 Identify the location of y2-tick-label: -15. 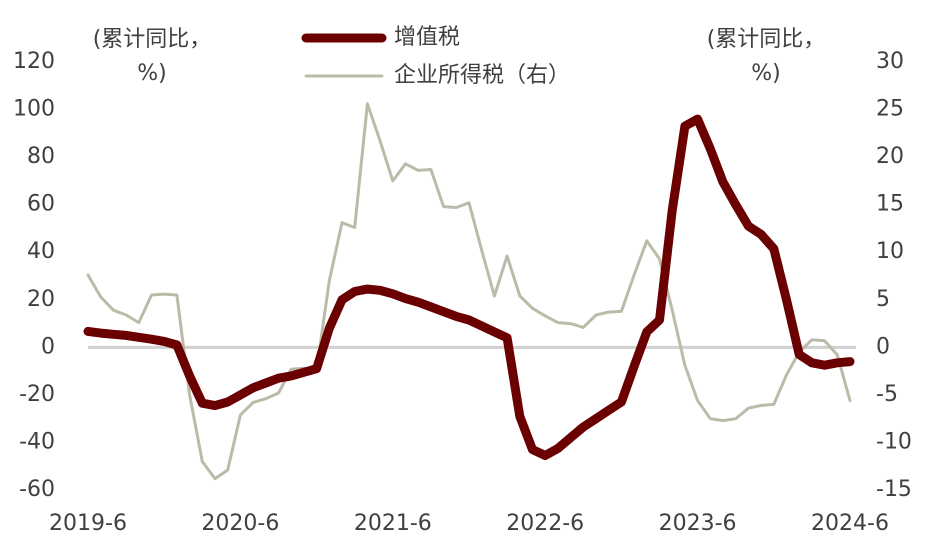
(894, 489).